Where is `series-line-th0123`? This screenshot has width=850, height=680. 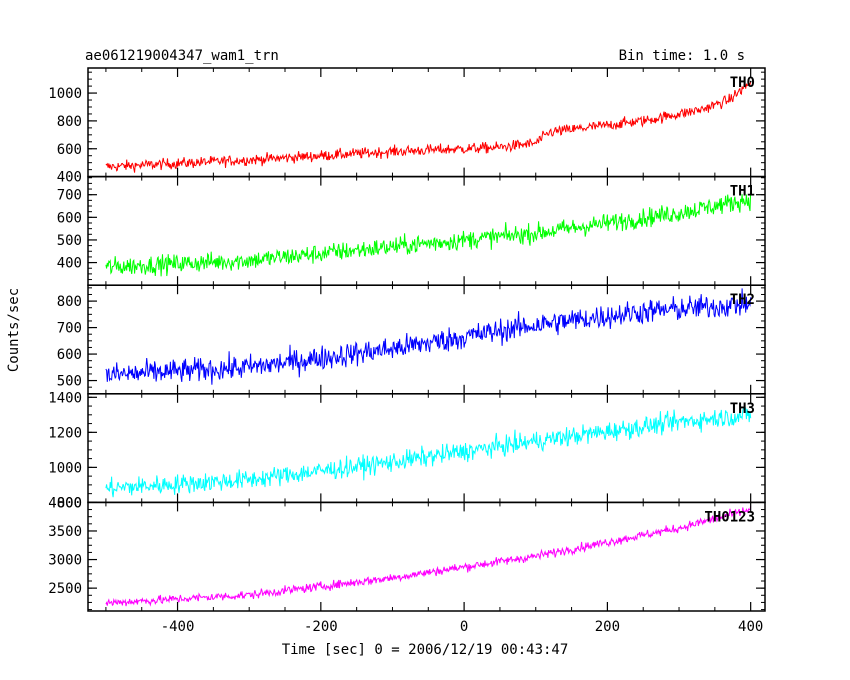 series-line-th0123 is located at coordinates (428, 556).